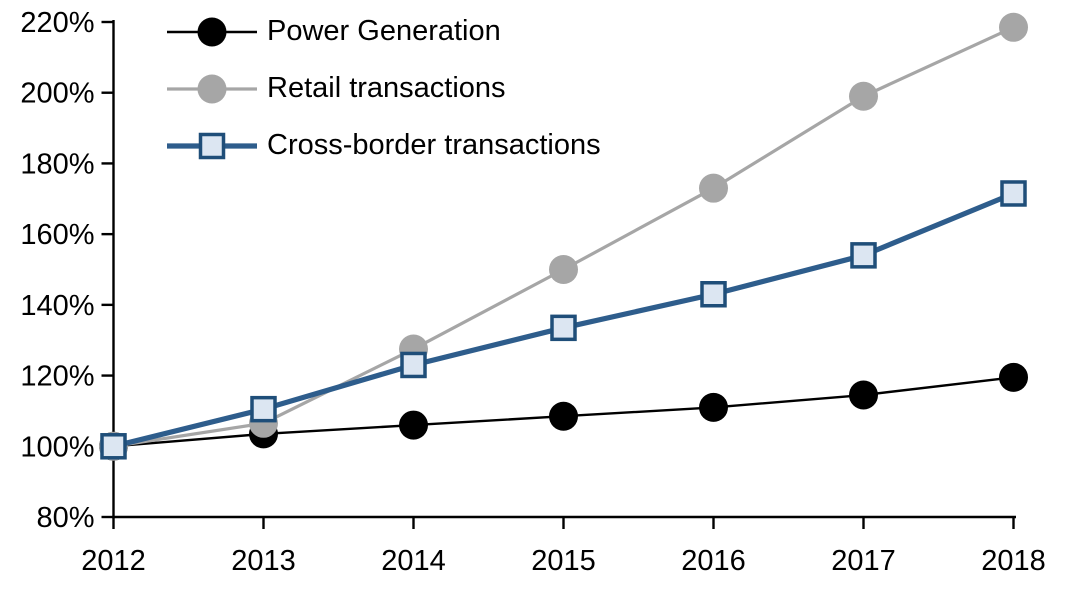  I want to click on y-axis-tick-label: 120%, so click(57, 377).